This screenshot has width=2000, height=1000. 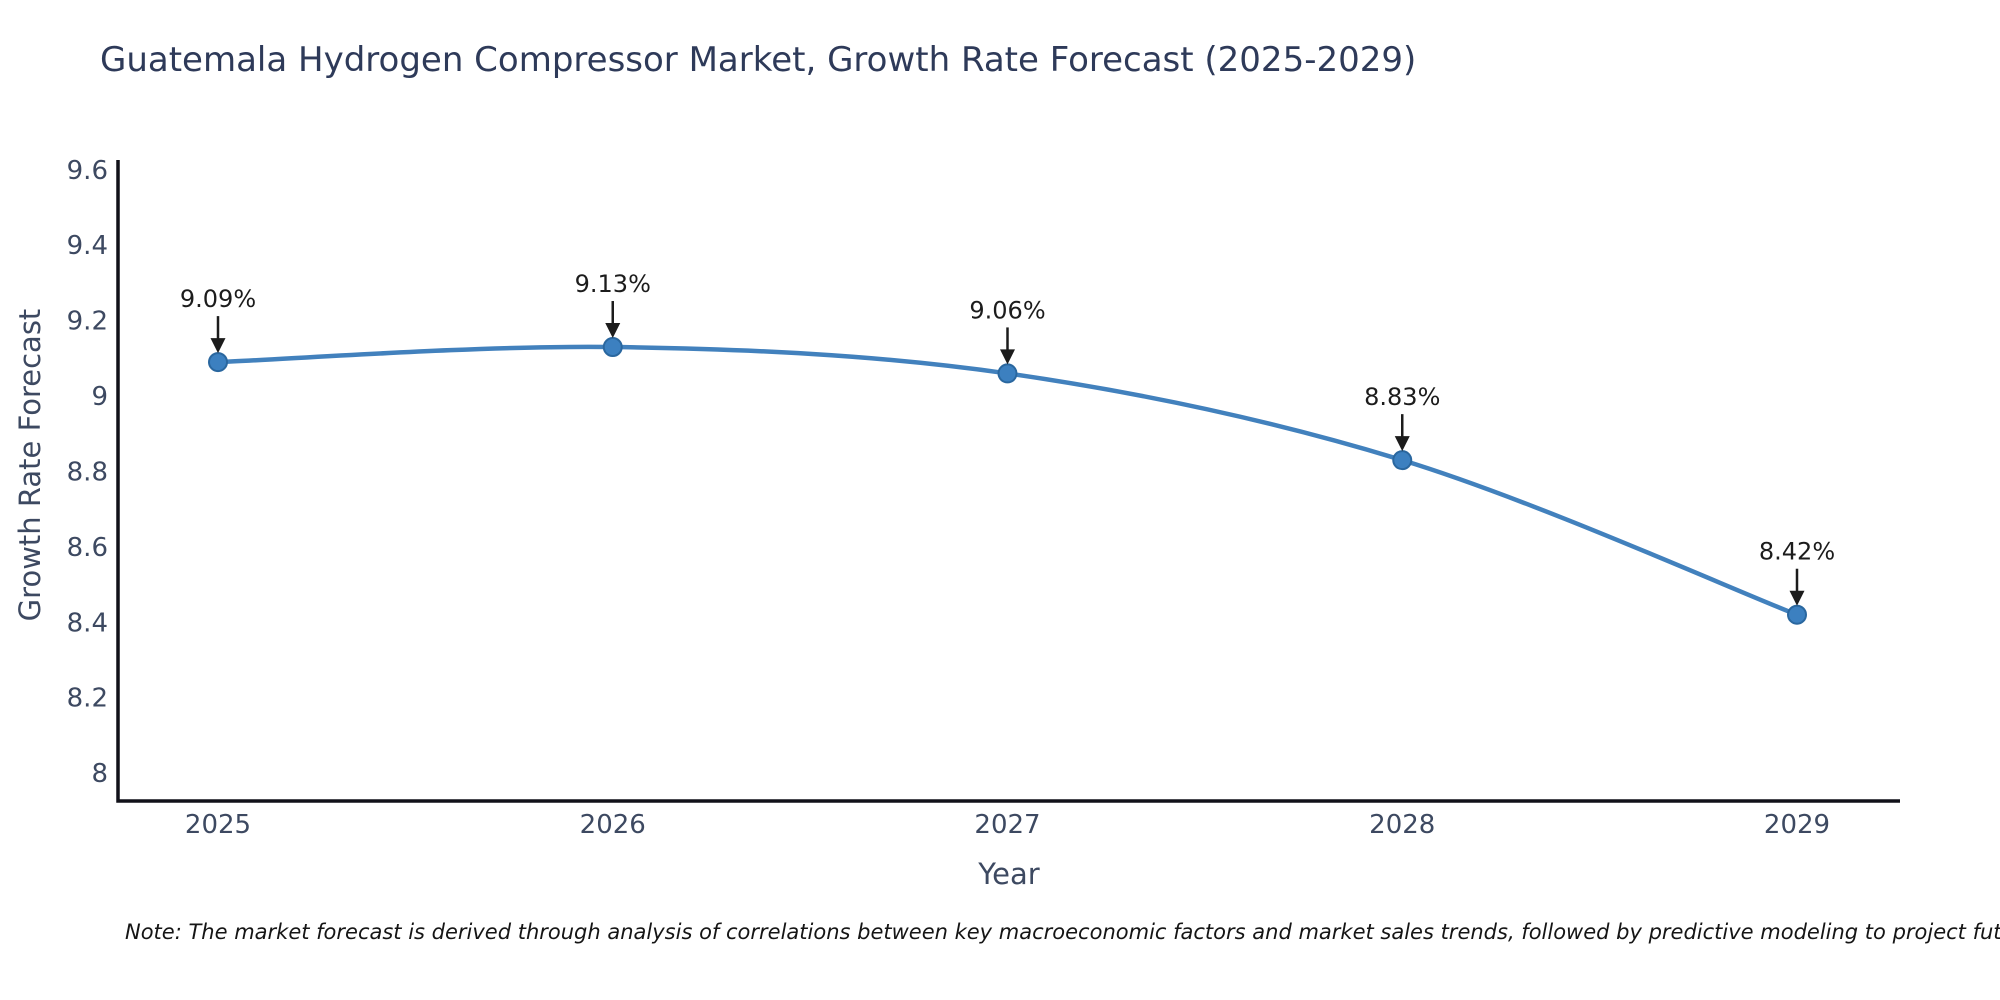 What do you see at coordinates (87, 171) in the screenshot?
I see `y-tick-label-9.6: 9.6` at bounding box center [87, 171].